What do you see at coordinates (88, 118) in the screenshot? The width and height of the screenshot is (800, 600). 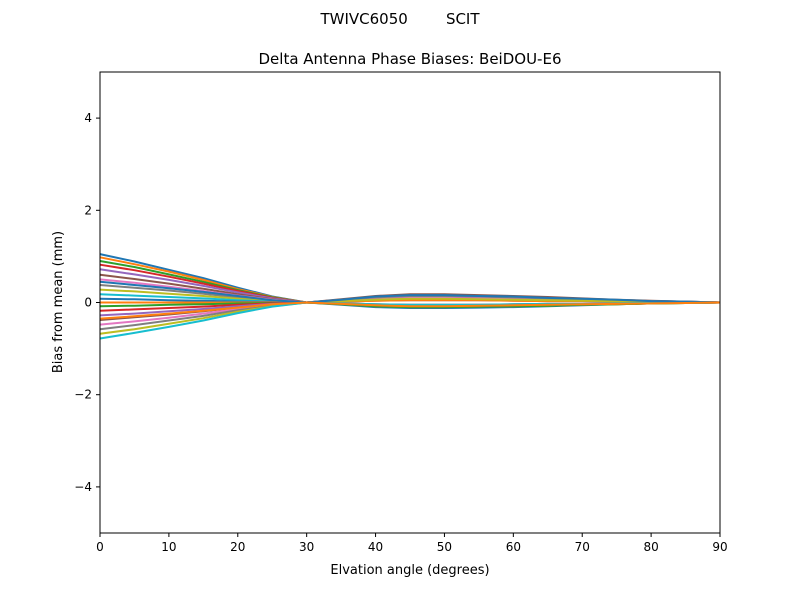 I see `y-tick-label: 4` at bounding box center [88, 118].